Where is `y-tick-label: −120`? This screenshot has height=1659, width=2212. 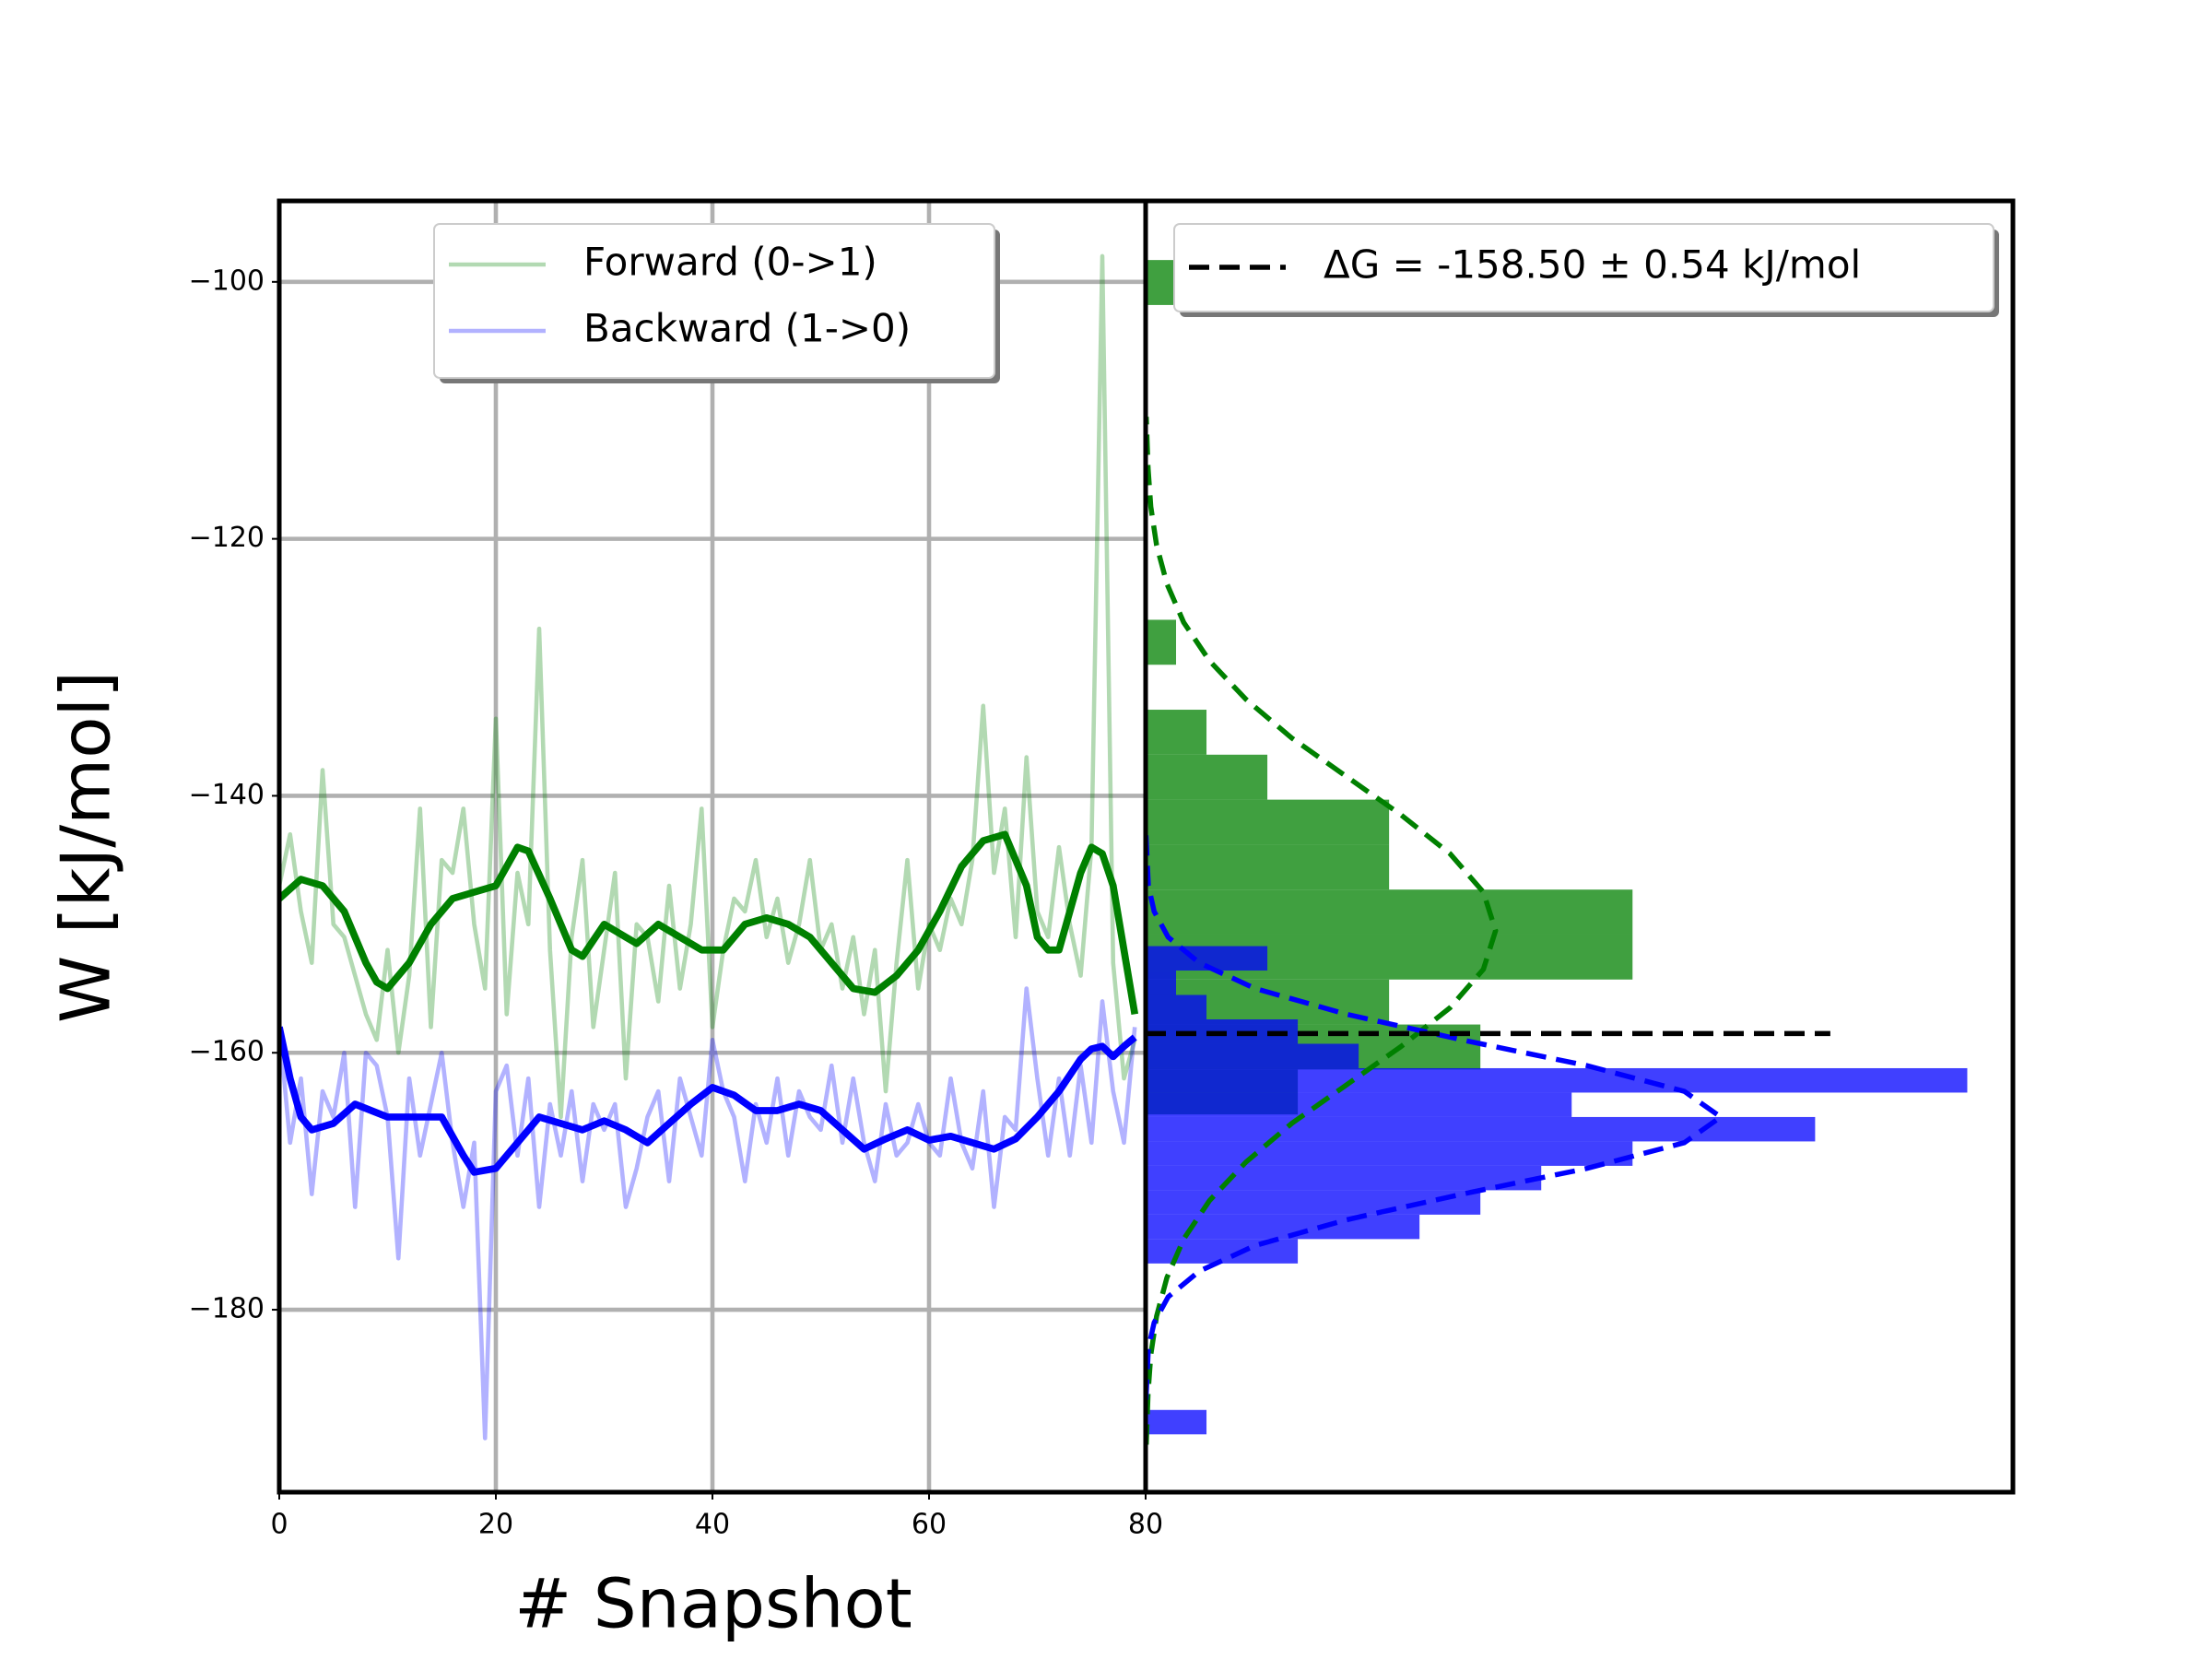 y-tick-label: −120 is located at coordinates (227, 538).